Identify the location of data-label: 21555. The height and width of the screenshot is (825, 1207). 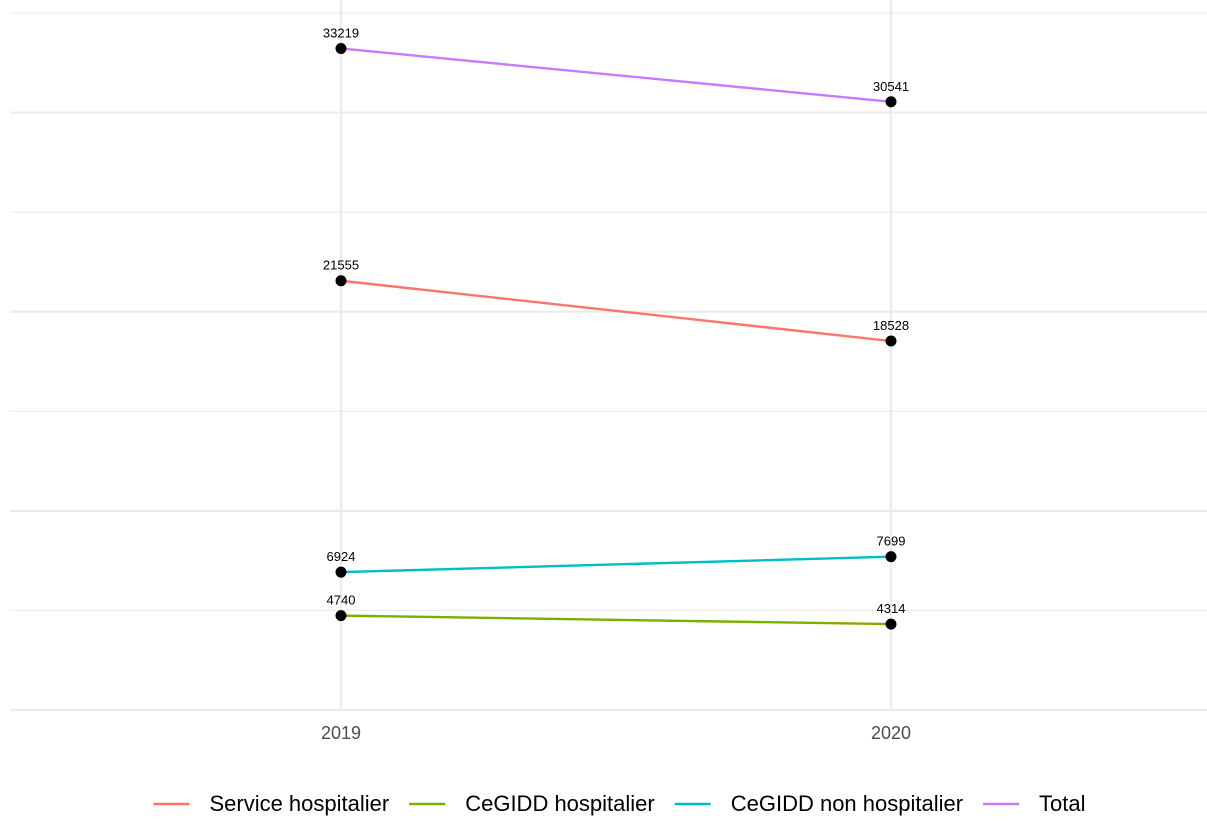
(341, 265).